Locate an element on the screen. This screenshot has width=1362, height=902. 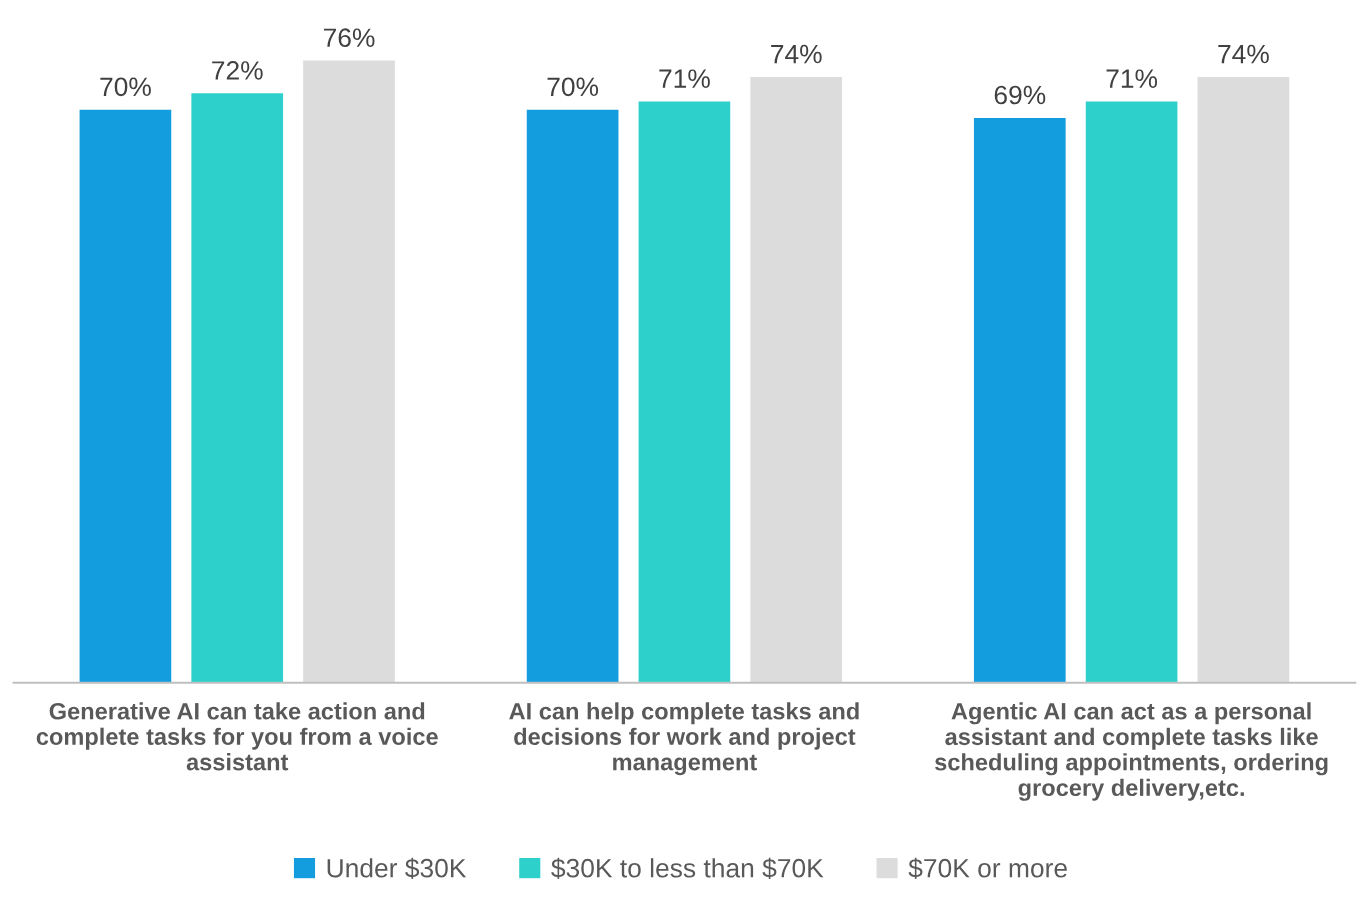
data-label: 69% is located at coordinates (1020, 95).